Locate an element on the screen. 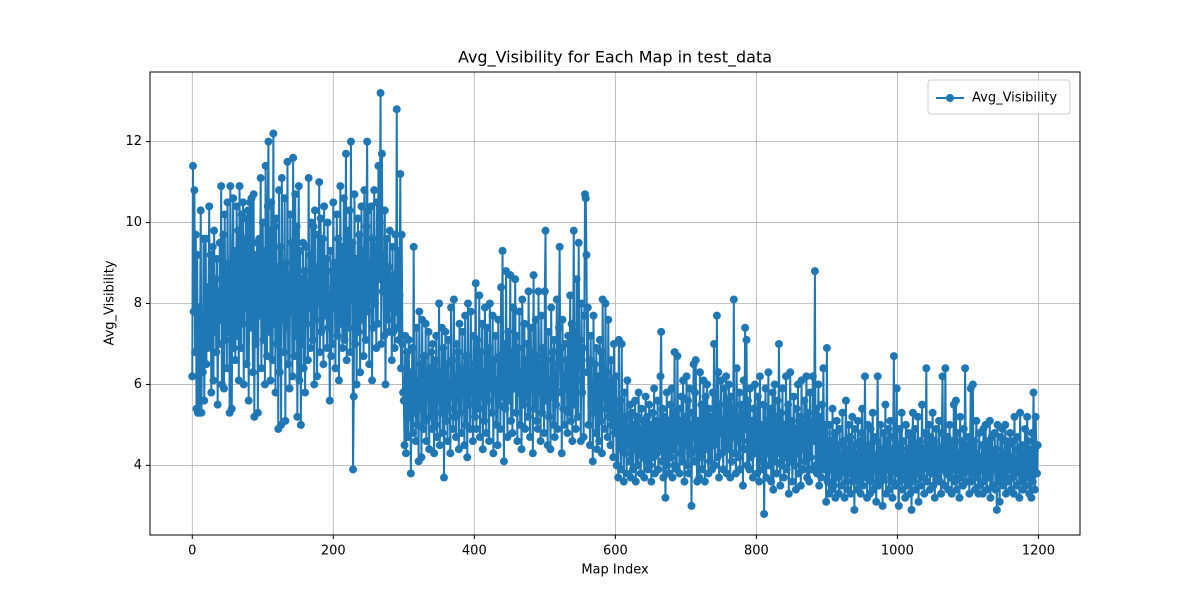 The image size is (1200, 600). y-tick-label: 4 is located at coordinates (138, 465).